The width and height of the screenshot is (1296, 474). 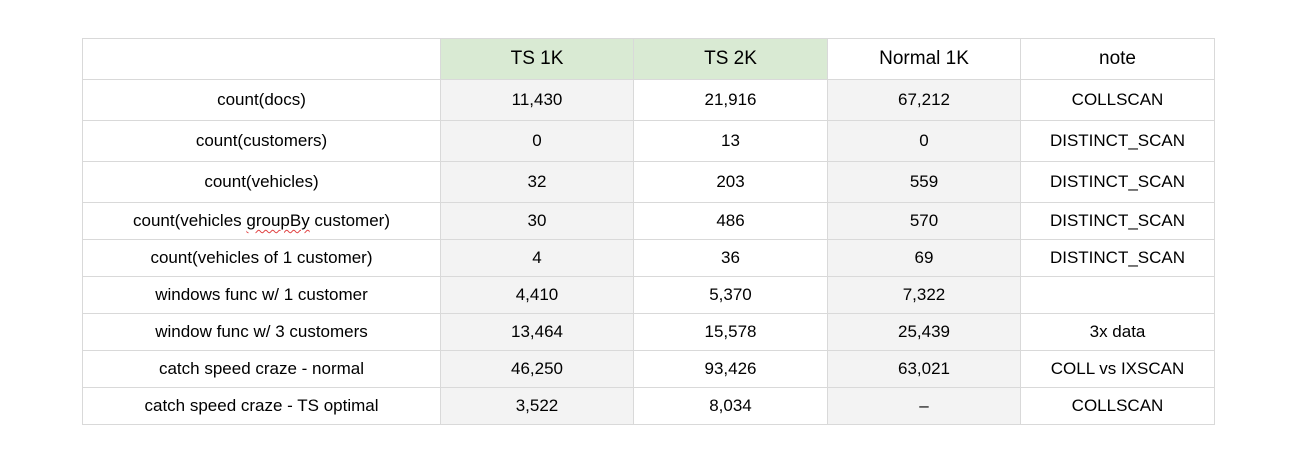 What do you see at coordinates (1117, 295) in the screenshot?
I see `note-cell` at bounding box center [1117, 295].